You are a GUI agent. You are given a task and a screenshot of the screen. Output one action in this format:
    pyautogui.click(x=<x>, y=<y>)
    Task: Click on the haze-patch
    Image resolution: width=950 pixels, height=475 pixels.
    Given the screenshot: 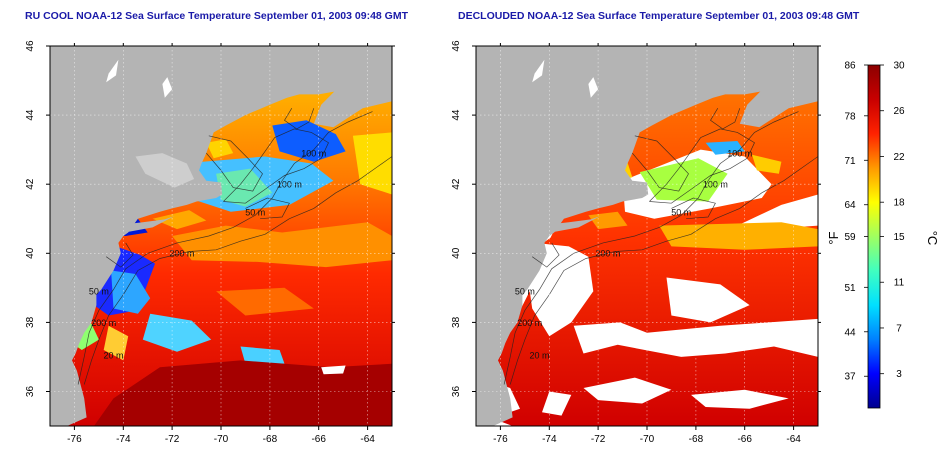 What is the action you would take?
    pyautogui.click(x=165, y=170)
    